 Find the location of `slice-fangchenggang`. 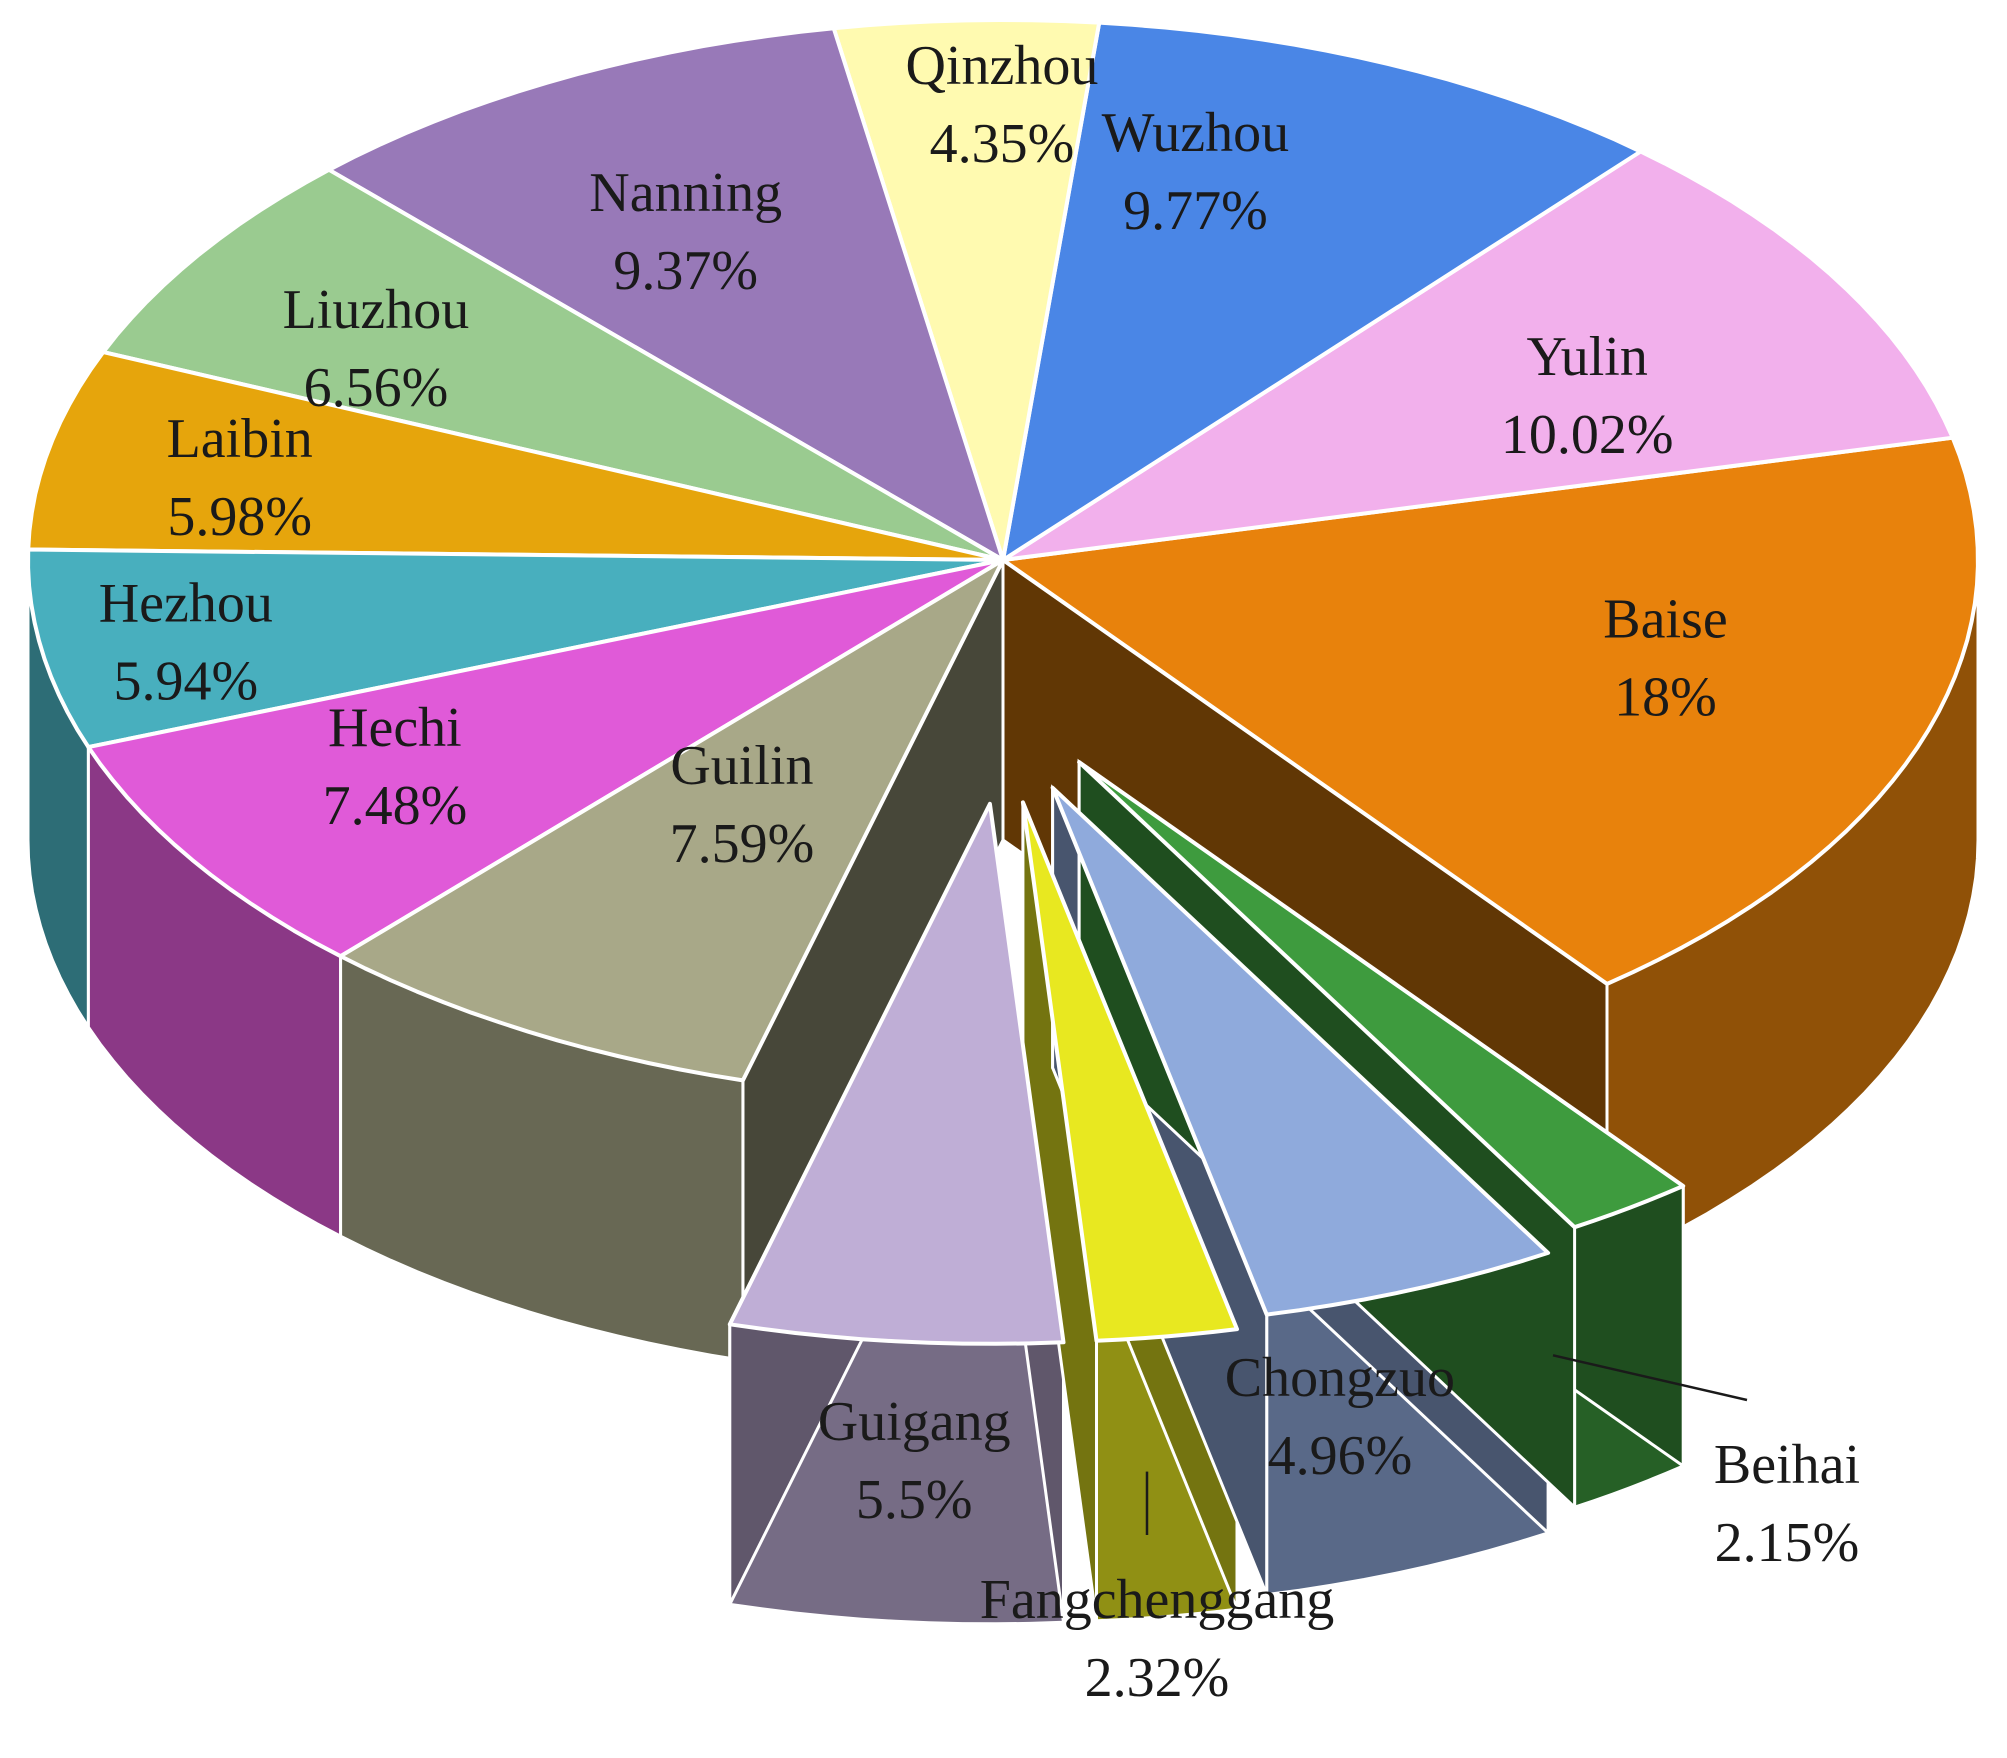

slice-fangchenggang is located at coordinates (1129, 1071).